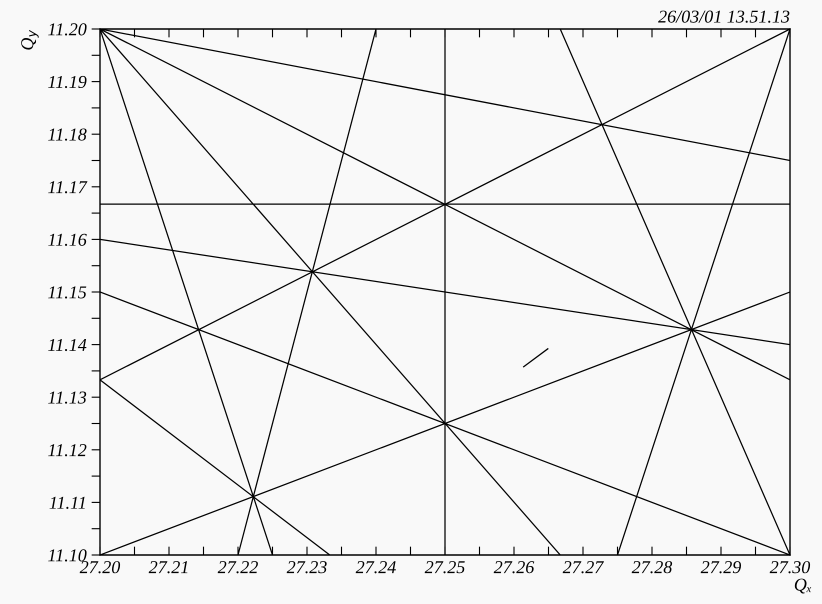 This screenshot has height=604, width=822. What do you see at coordinates (68, 187) in the screenshot?
I see `y-tick-label: 11.17` at bounding box center [68, 187].